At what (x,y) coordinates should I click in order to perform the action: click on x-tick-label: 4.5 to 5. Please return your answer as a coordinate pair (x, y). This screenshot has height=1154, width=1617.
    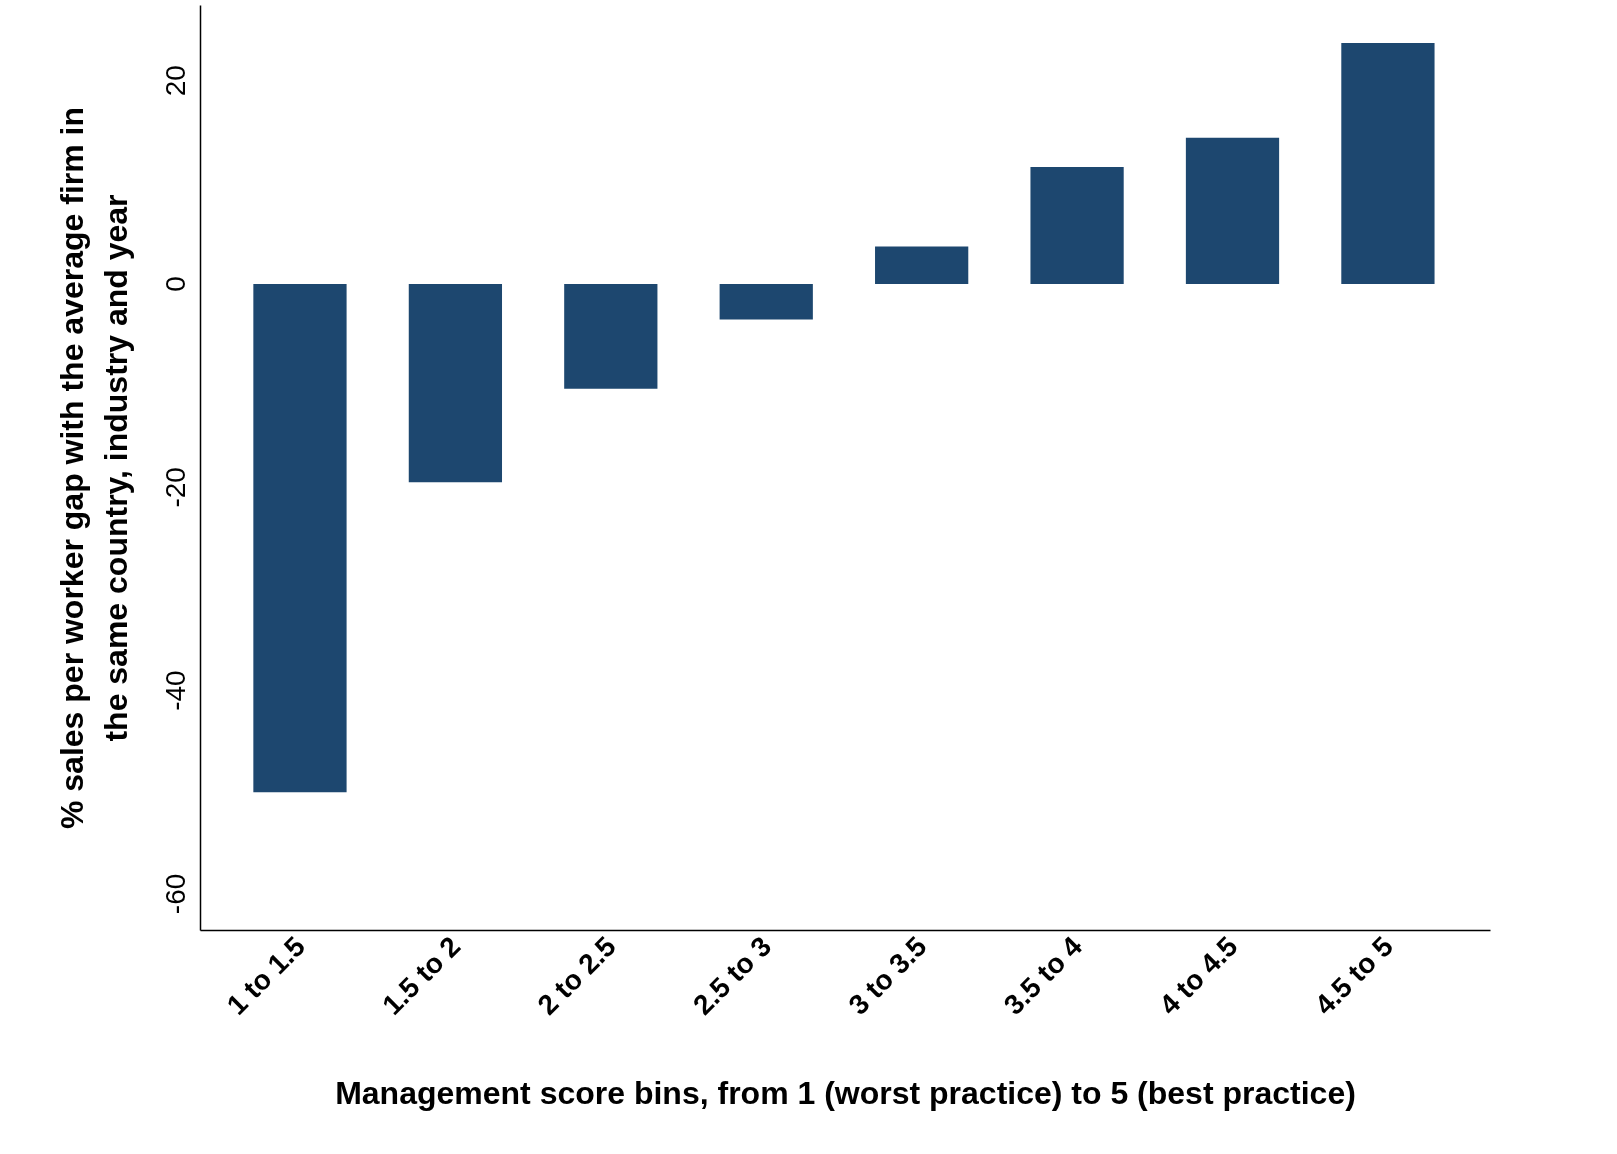
    Looking at the image, I should click on (1353, 975).